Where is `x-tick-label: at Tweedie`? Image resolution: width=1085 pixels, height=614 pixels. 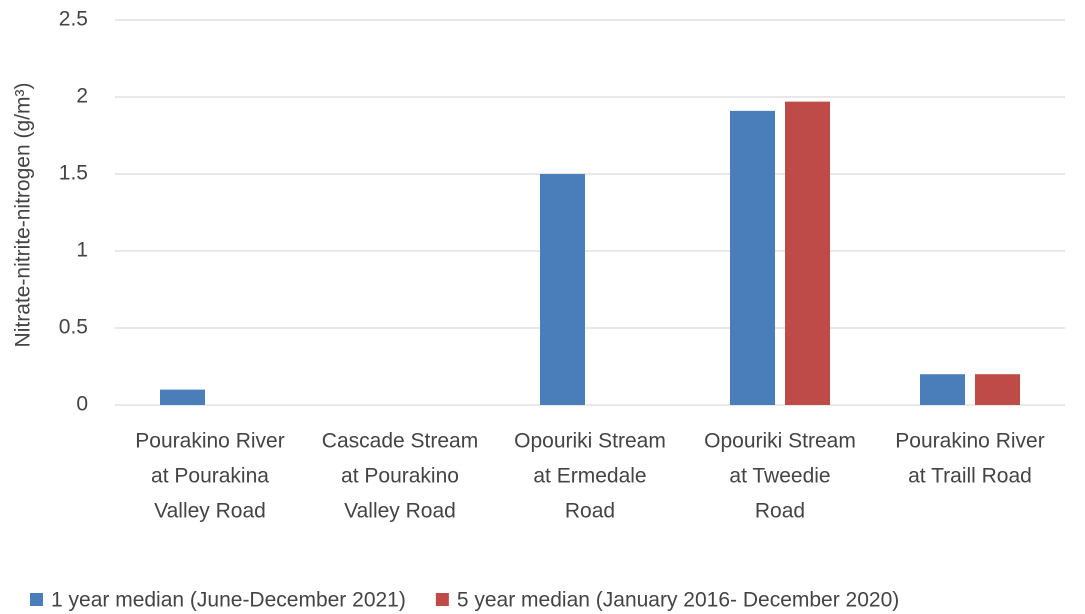
x-tick-label: at Tweedie is located at coordinates (779, 476).